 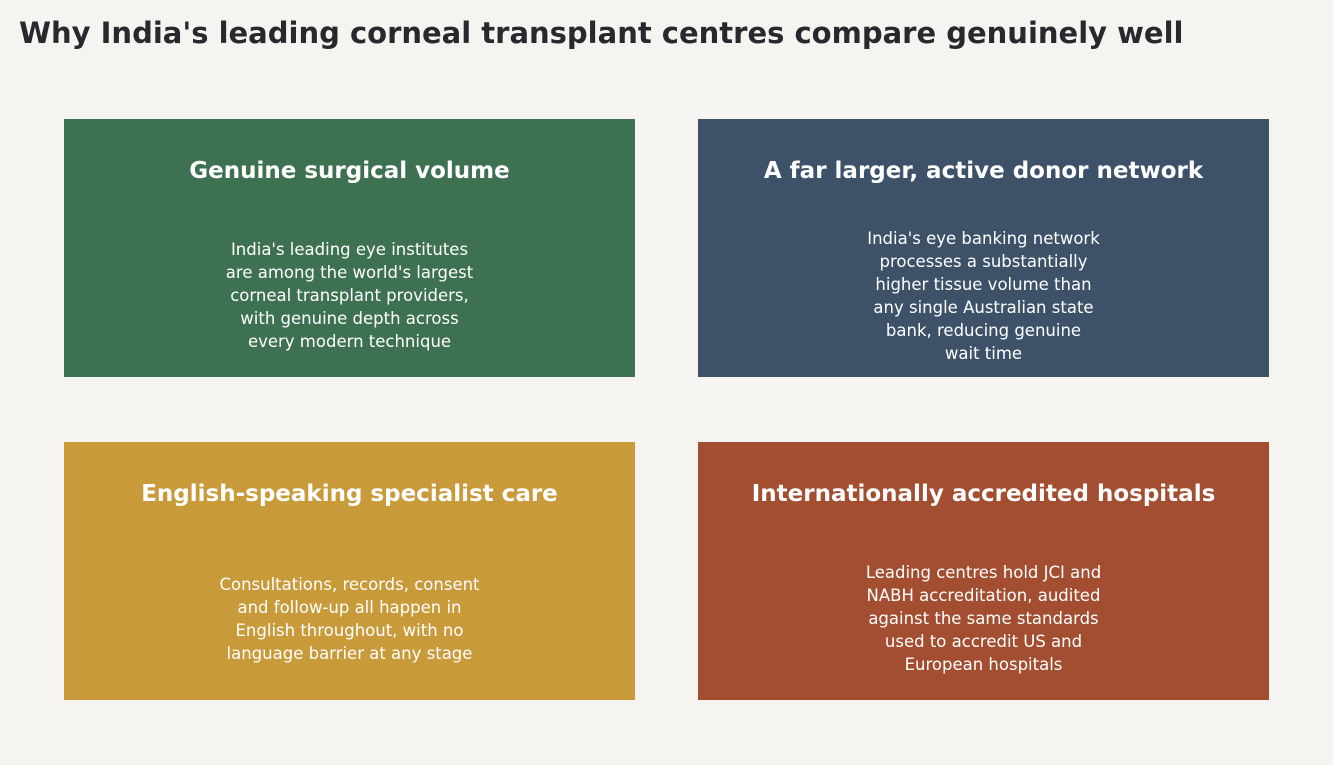 What do you see at coordinates (349, 494) in the screenshot?
I see `card-heading: English-speaking specialist care` at bounding box center [349, 494].